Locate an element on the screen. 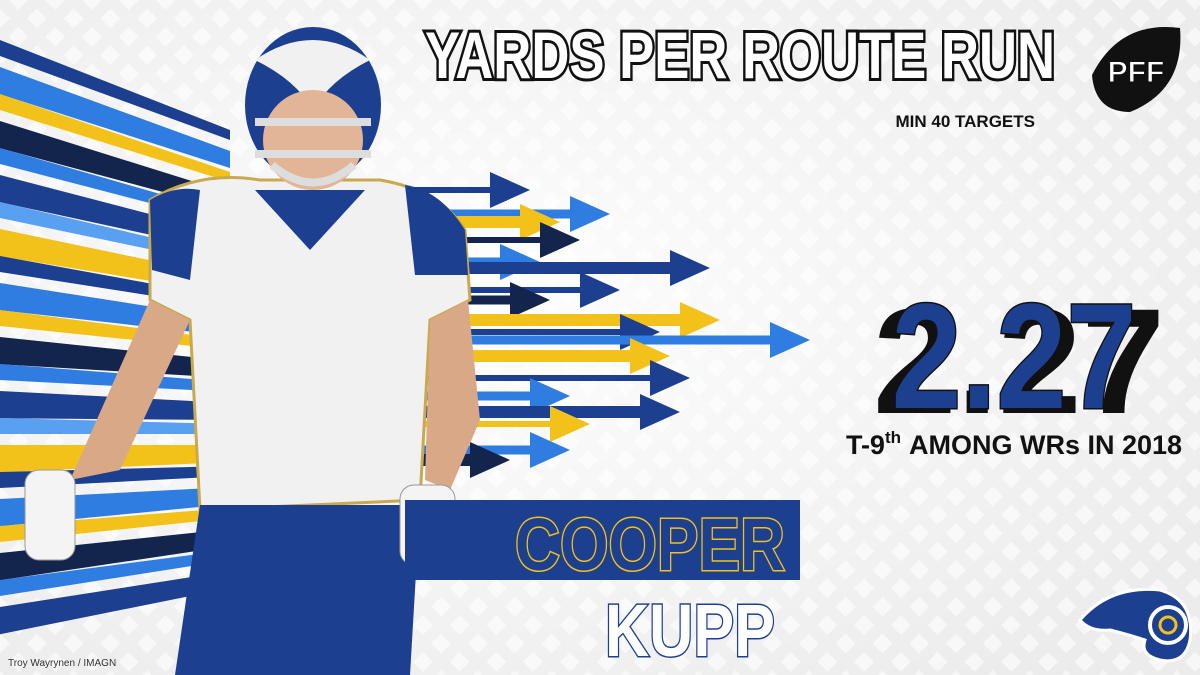 The image size is (1200, 675). stat-rank: T-9th AMONG WRs IN 2018 is located at coordinates (1014, 444).